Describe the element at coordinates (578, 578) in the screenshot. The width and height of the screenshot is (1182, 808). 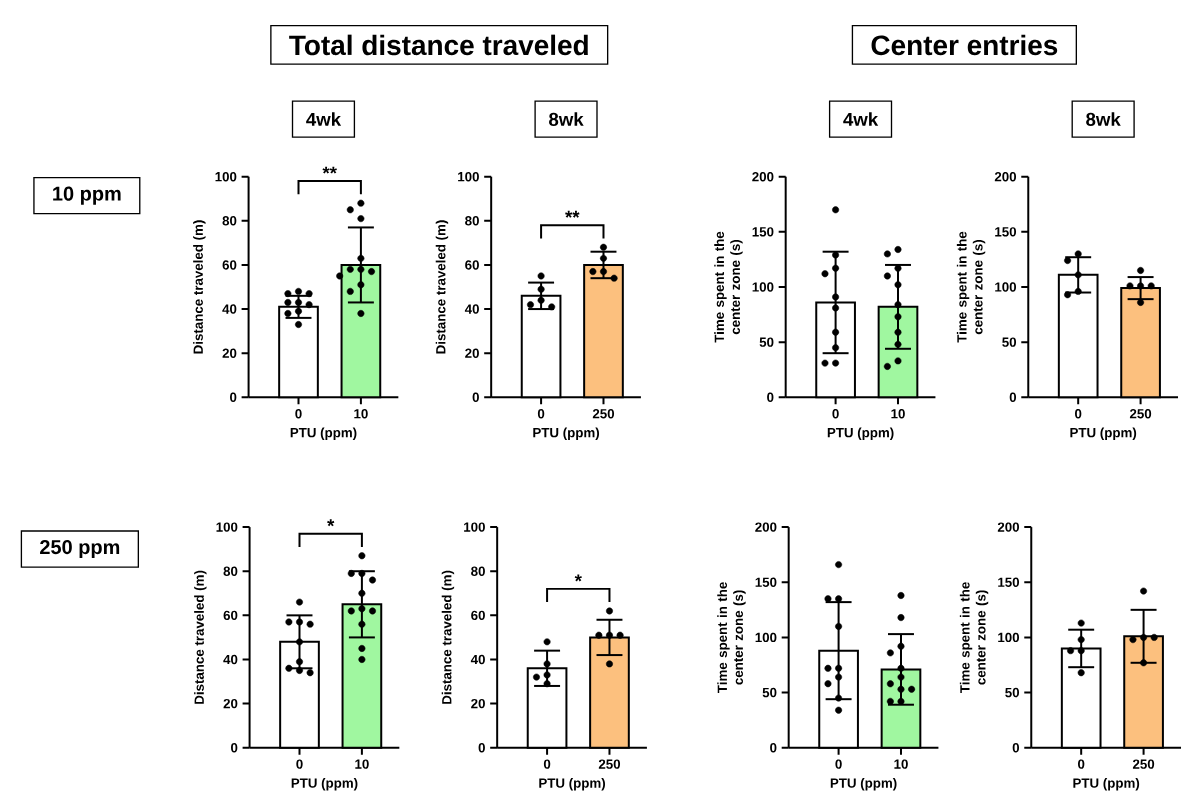
I see `annotation: *` at that location.